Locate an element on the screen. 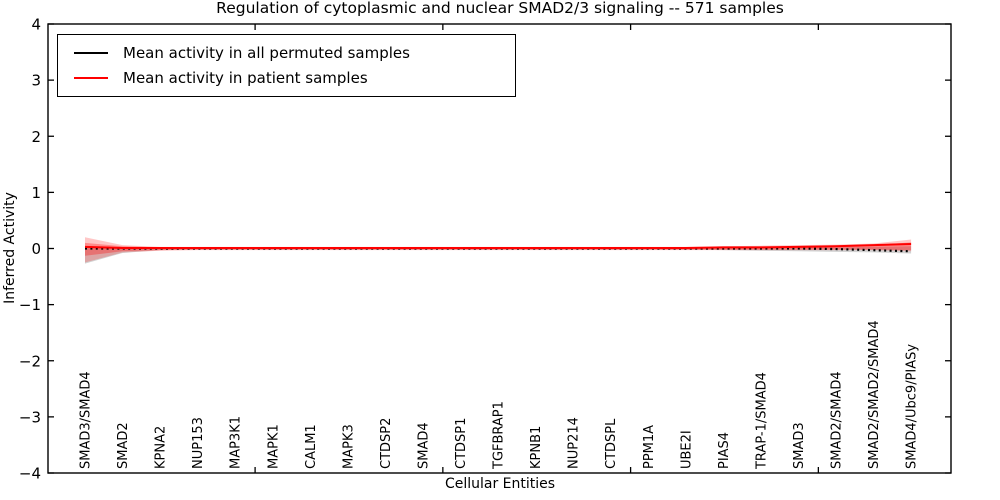 Image resolution: width=1000 pixels, height=500 pixels. x-tick-label: SMAD3/SMAD4 is located at coordinates (86, 420).